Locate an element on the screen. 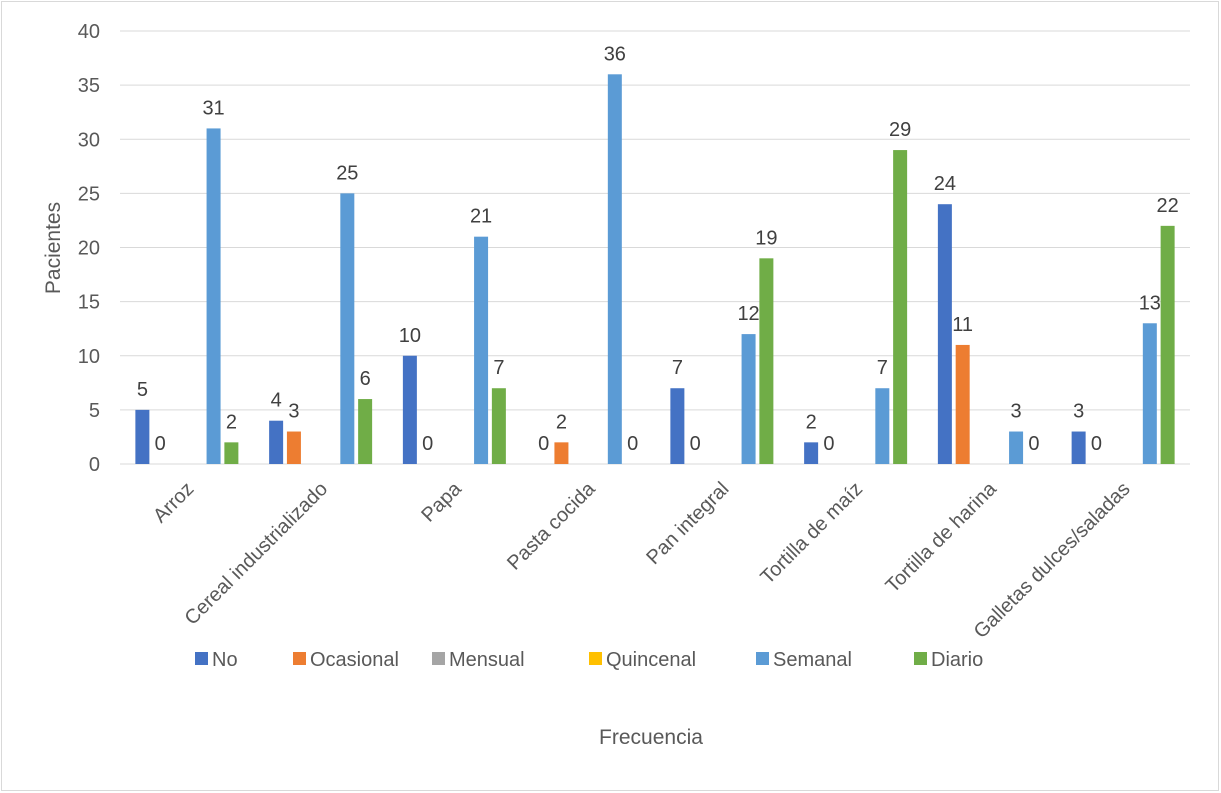  legend-label: Diario is located at coordinates (957, 660).